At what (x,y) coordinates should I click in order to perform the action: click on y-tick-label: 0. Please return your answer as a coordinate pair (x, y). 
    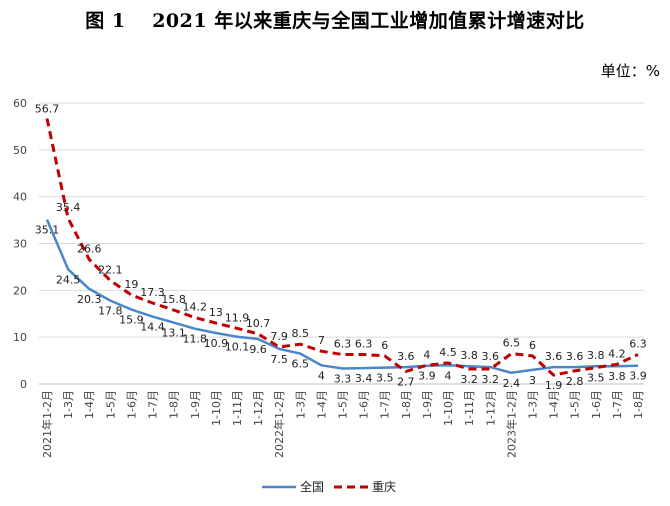
    Looking at the image, I should click on (23, 384).